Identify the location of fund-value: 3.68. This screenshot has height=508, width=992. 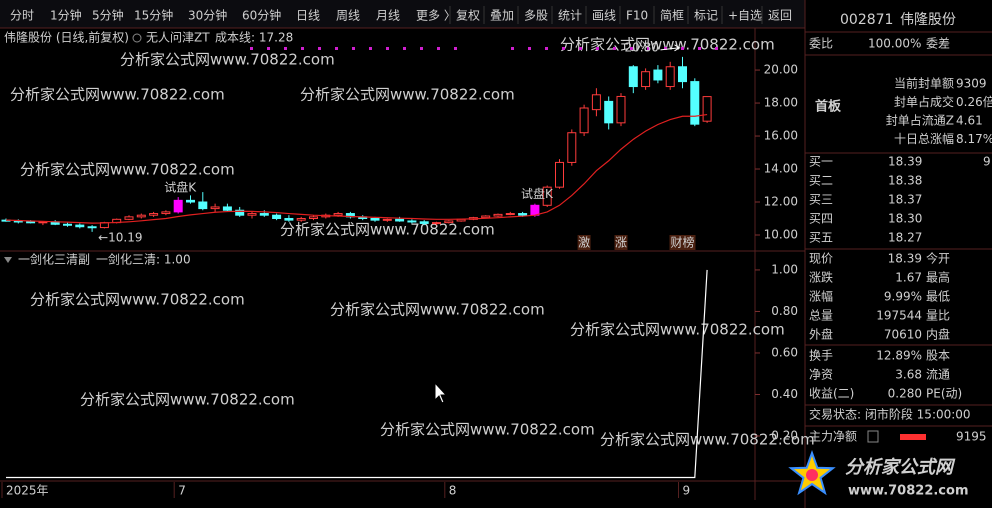
(908, 375).